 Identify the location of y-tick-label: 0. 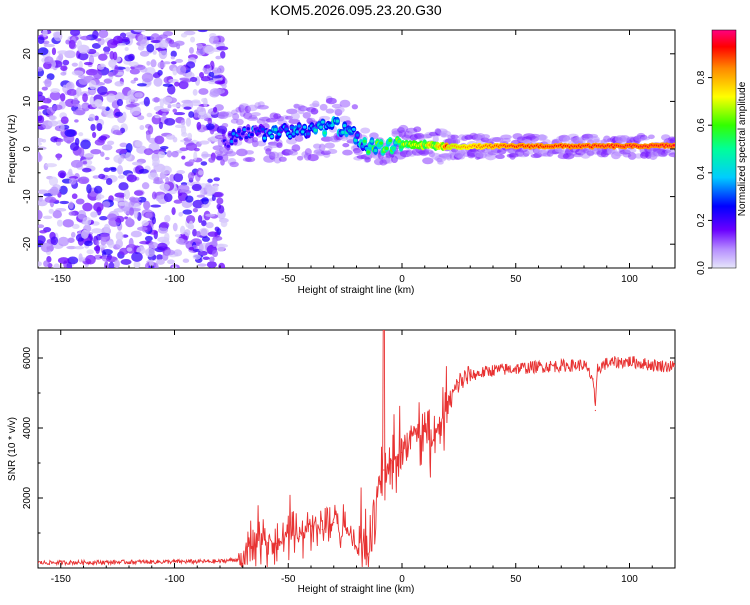
(27, 149).